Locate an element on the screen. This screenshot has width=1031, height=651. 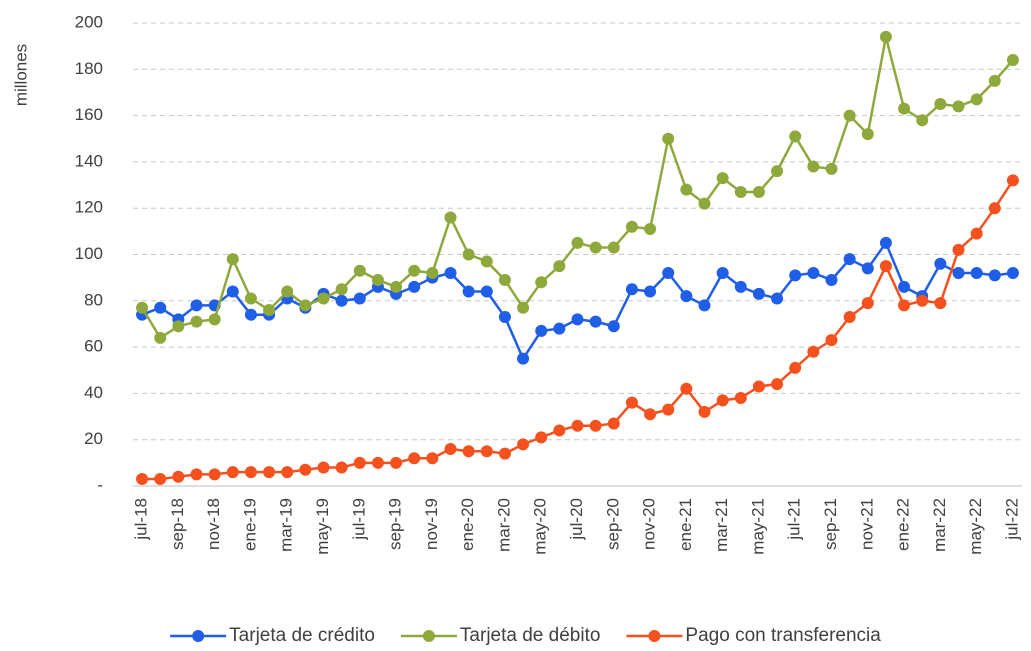
y-axis-label: millones is located at coordinates (20, 75).